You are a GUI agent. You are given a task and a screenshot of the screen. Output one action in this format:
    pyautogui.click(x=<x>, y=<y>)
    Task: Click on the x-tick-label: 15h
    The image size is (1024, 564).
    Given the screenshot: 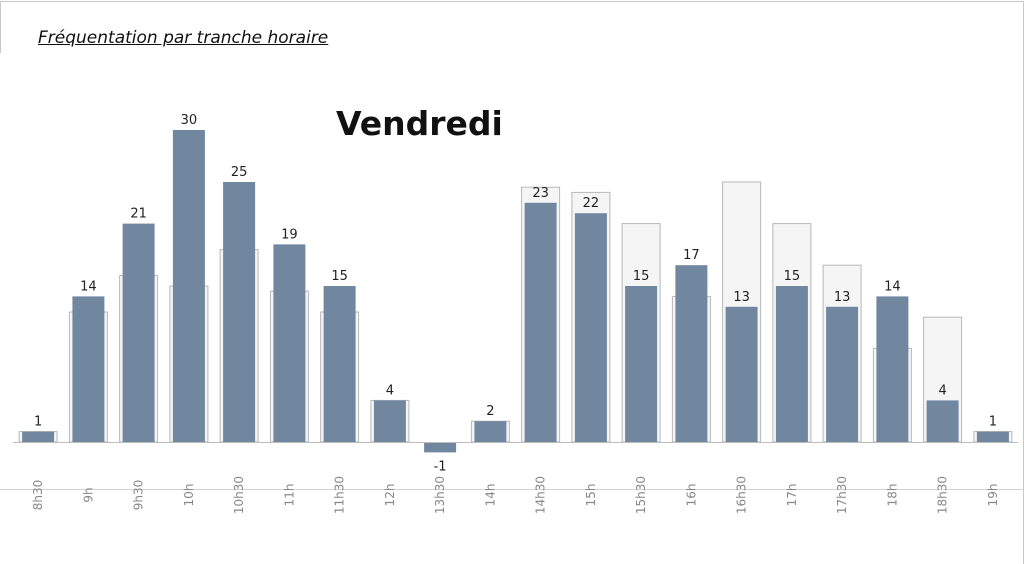 What is the action you would take?
    pyautogui.click(x=591, y=495)
    